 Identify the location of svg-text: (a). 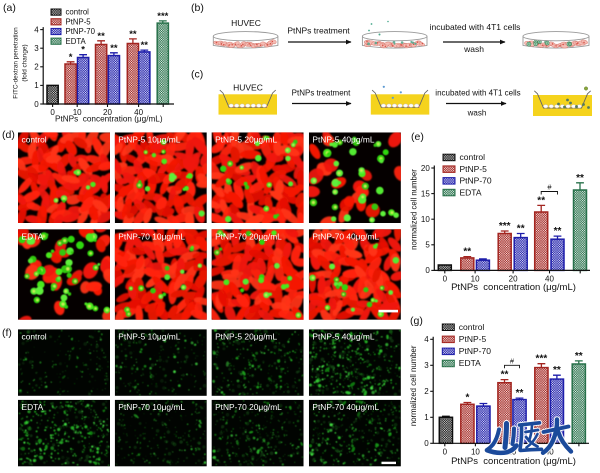
(9, 8).